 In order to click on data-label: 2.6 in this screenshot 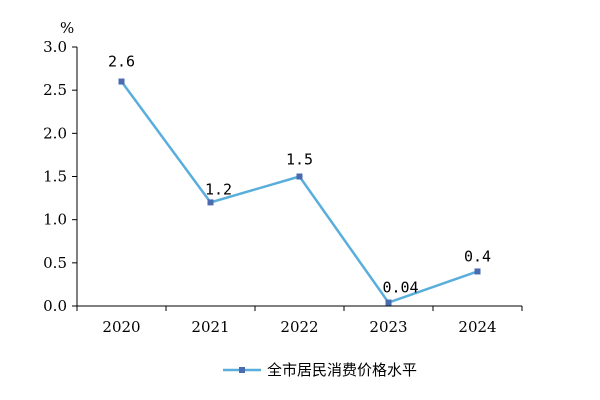, I will do `click(121, 62)`.